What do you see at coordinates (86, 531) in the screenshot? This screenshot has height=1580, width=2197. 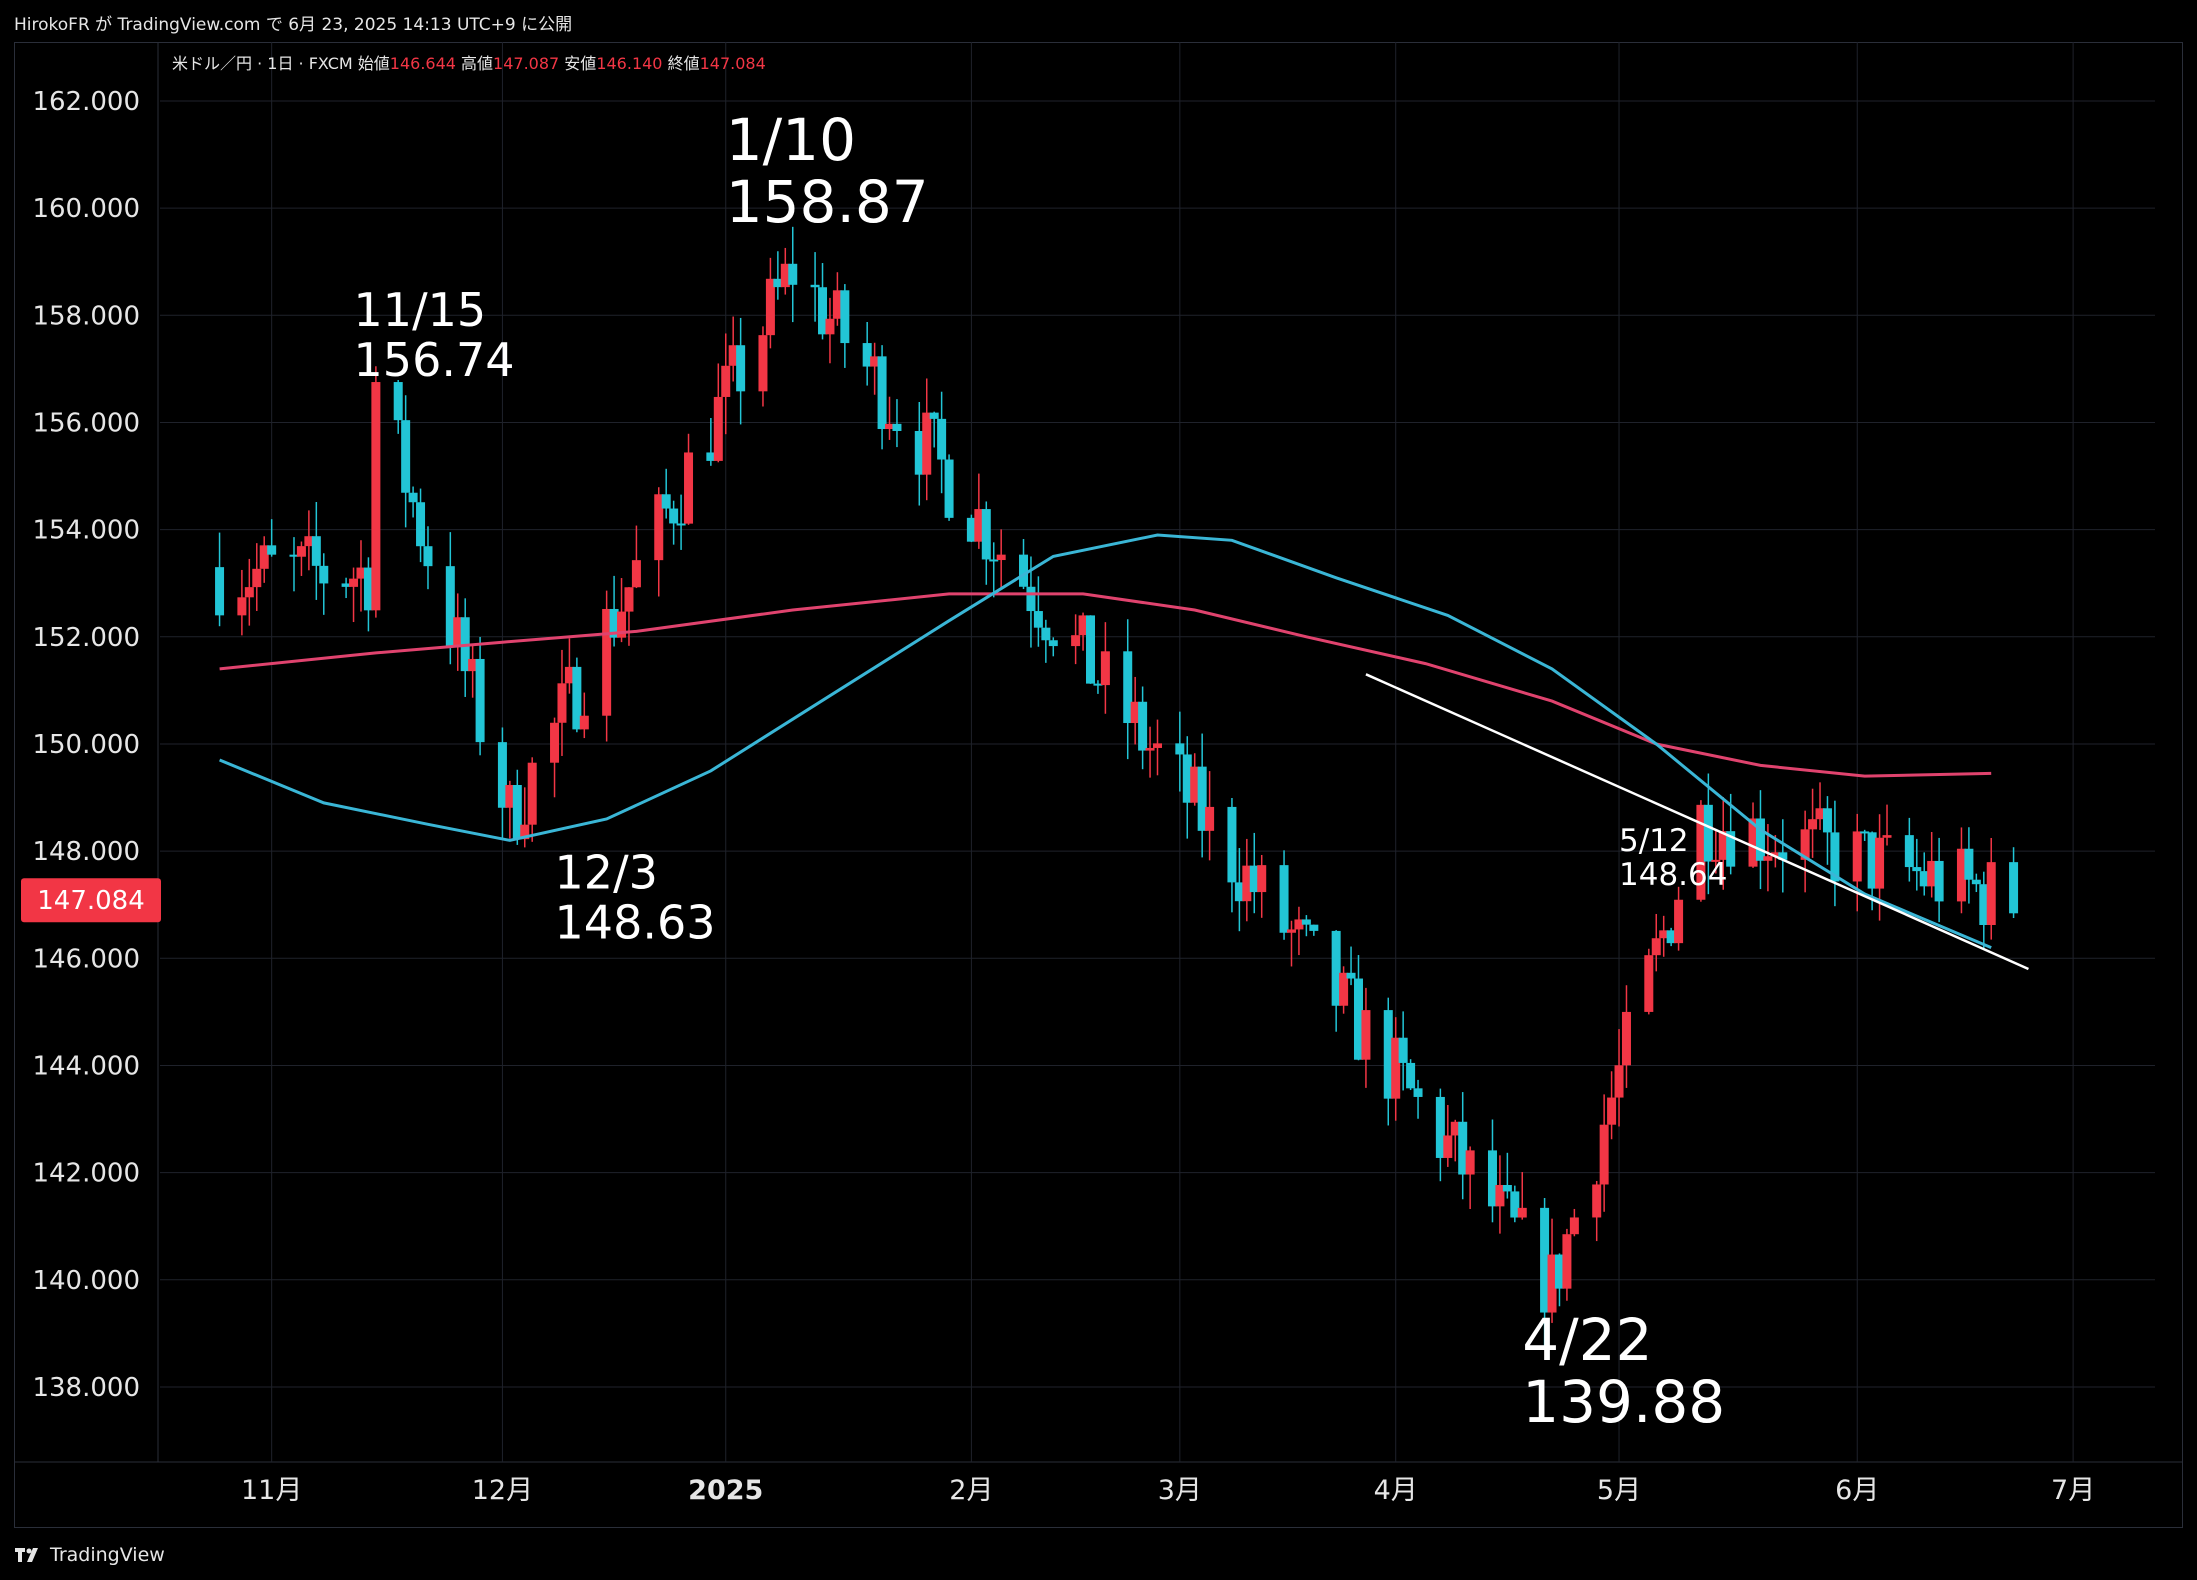 I see `price-tick-label: 154.000` at bounding box center [86, 531].